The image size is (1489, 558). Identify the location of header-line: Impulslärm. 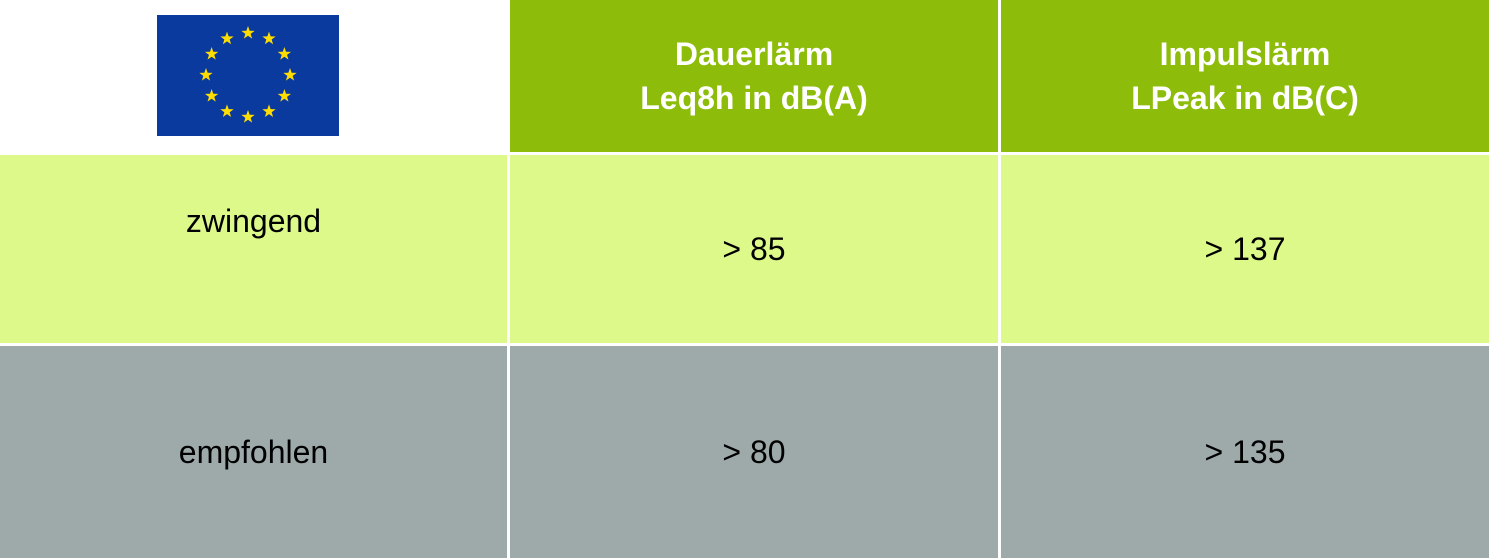
(1245, 54).